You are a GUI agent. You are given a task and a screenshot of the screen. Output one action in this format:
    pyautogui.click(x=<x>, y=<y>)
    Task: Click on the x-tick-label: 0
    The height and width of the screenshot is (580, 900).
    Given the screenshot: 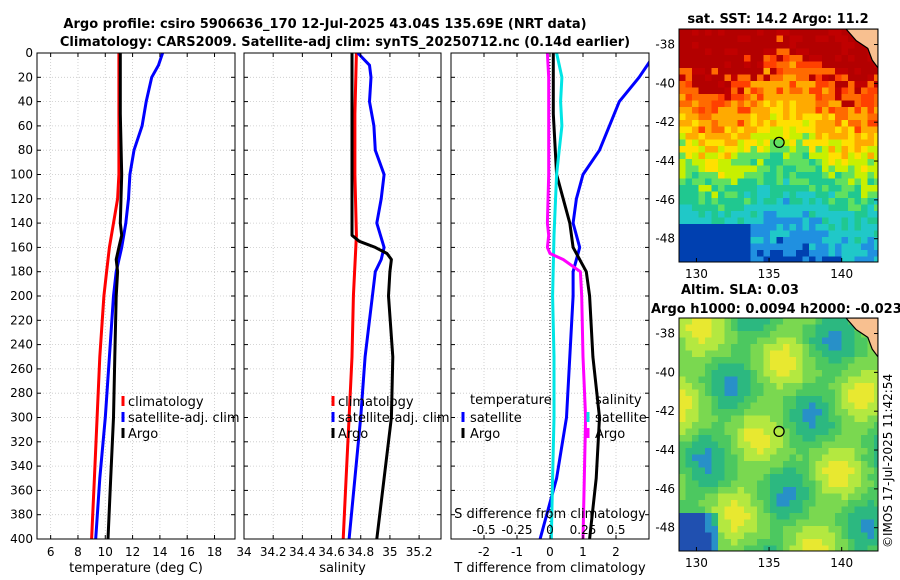 What is the action you would take?
    pyautogui.click(x=550, y=552)
    